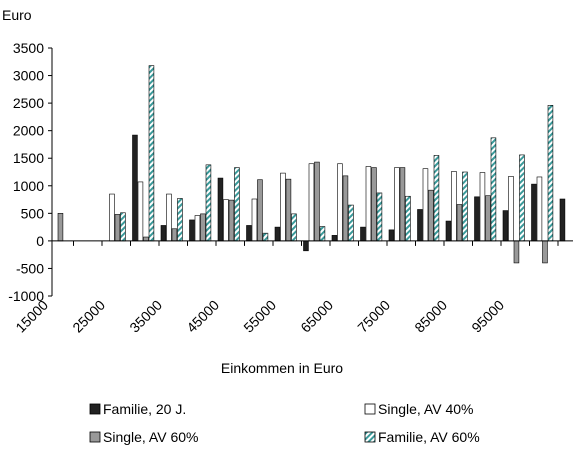 The height and width of the screenshot is (453, 573). What do you see at coordinates (88, 316) in the screenshot?
I see `x-tick-label: 25000` at bounding box center [88, 316].